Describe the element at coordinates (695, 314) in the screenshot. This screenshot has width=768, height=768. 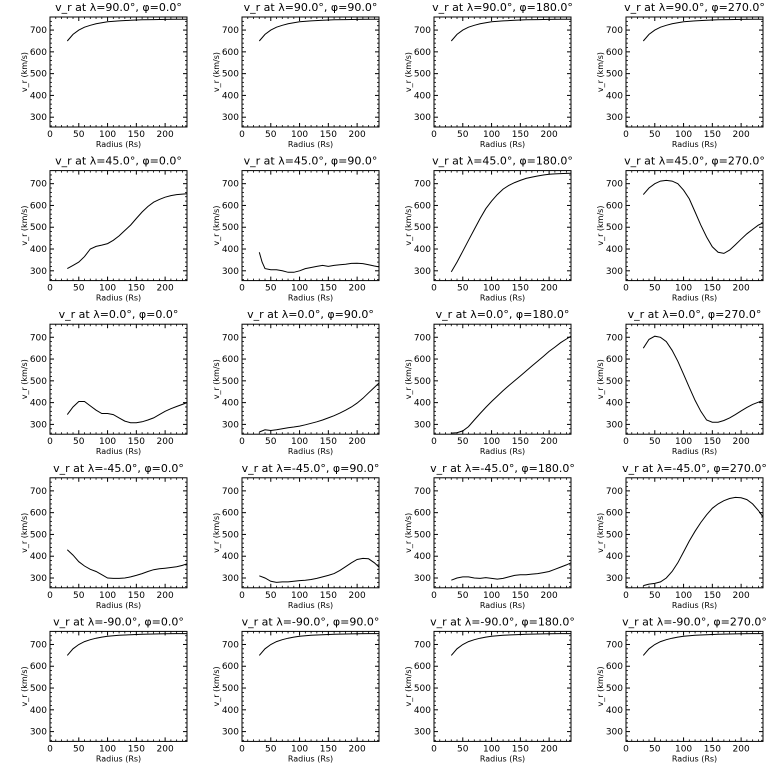
I see `panel-title: v_r at λ=0.0°, φ=270.0°` at that location.